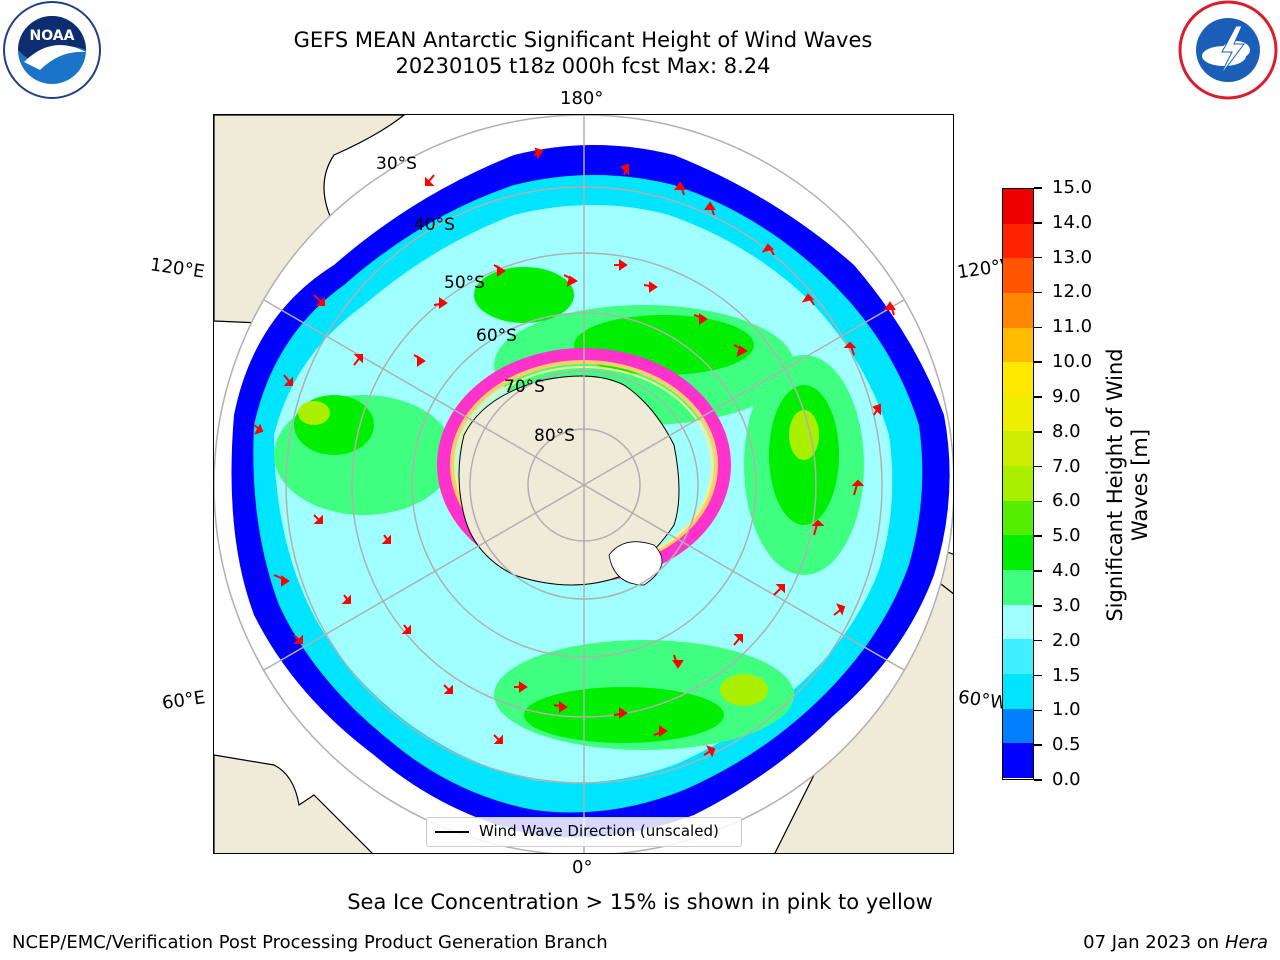 Image resolution: width=1280 pixels, height=960 pixels. What do you see at coordinates (183, 700) in the screenshot?
I see `lon-label-60e: 60°E` at bounding box center [183, 700].